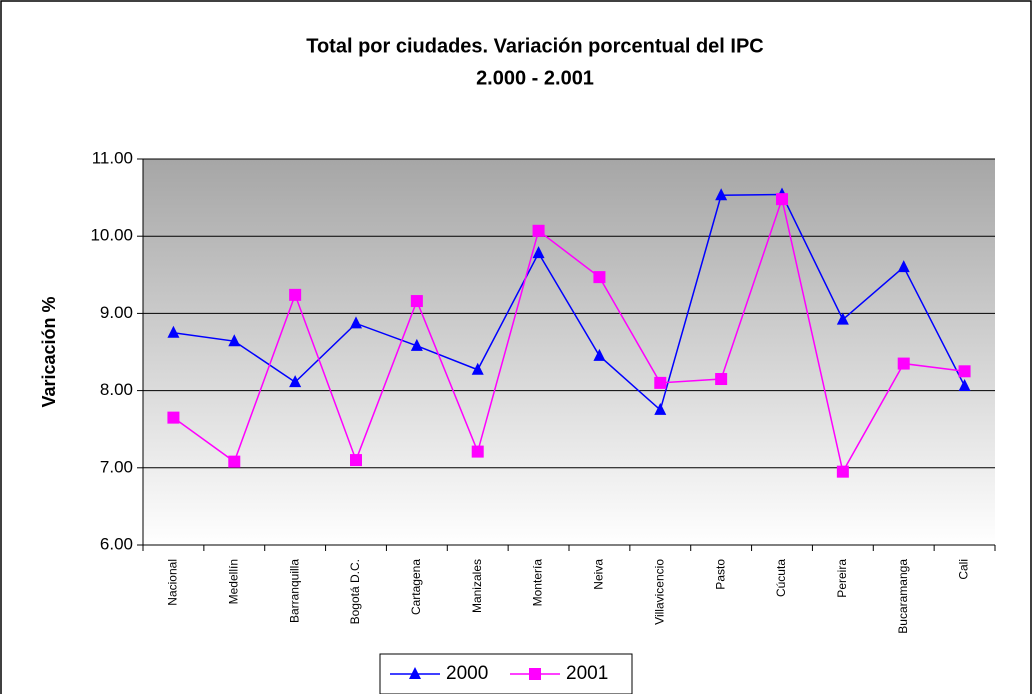  Describe the element at coordinates (116, 389) in the screenshot. I see `y-tick-label: 8.00` at that location.